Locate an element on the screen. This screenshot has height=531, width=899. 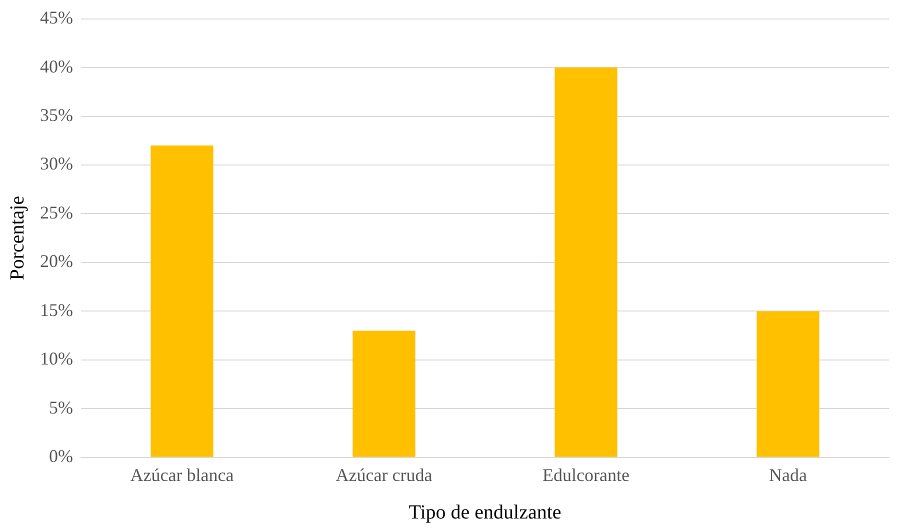
x-tick-label: Edulcorante is located at coordinates (586, 474).